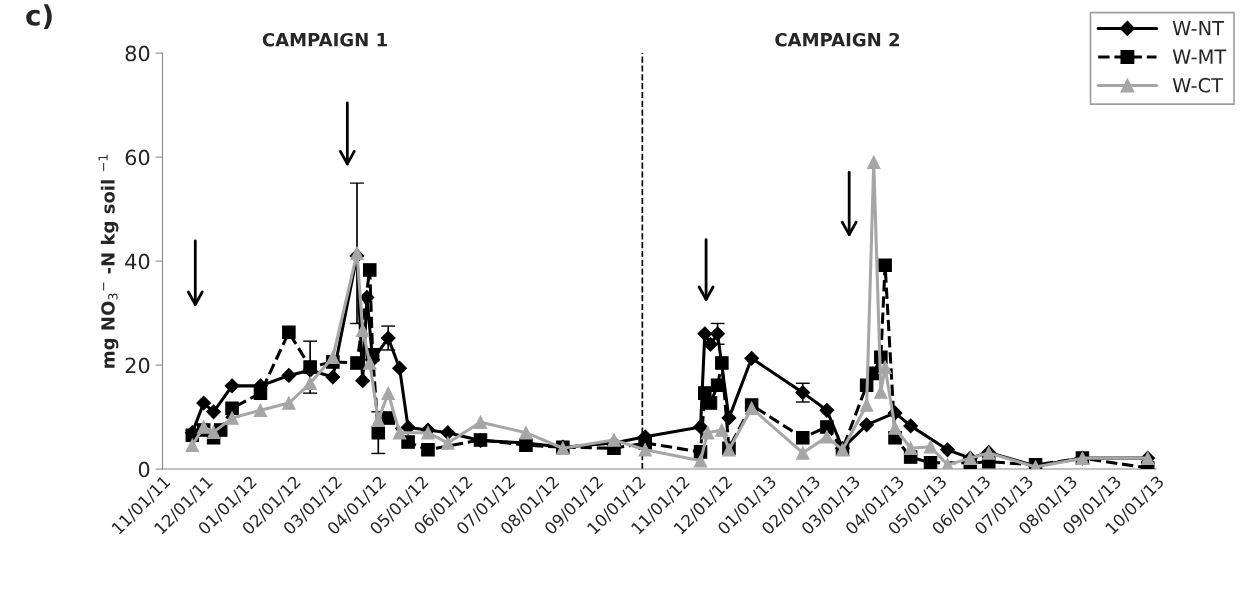 The image size is (1250, 590). What do you see at coordinates (837, 39) in the screenshot?
I see `text: CAMPAIGN 2` at bounding box center [837, 39].